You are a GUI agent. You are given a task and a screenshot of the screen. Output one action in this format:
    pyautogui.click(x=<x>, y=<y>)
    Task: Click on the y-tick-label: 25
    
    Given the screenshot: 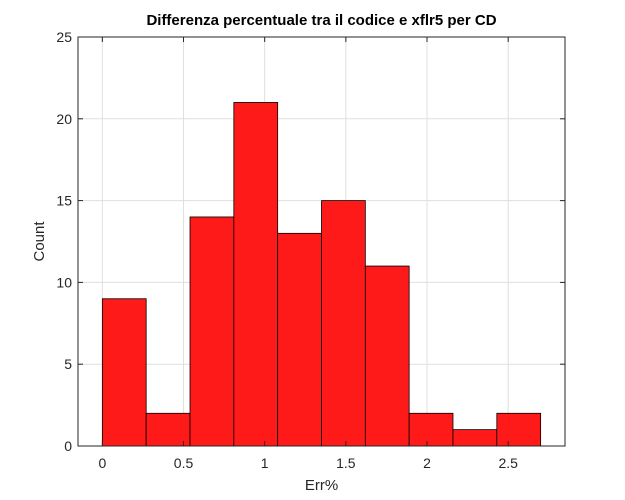 What is the action you would take?
    pyautogui.click(x=64, y=37)
    